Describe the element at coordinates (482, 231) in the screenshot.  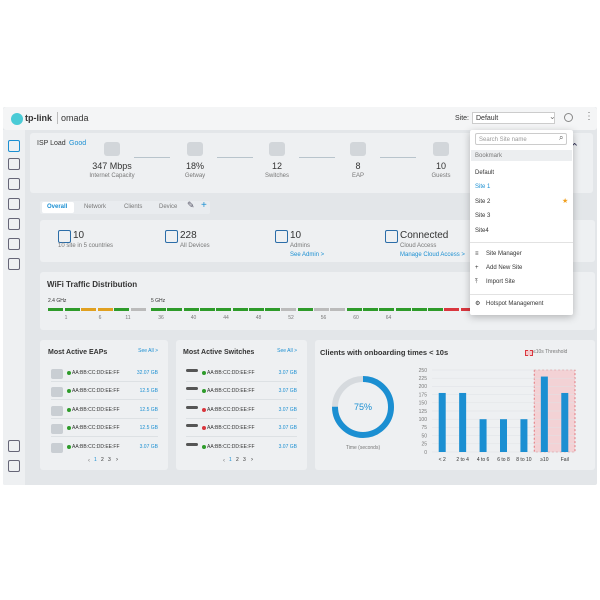
I see `site-option: Site4` at that location.